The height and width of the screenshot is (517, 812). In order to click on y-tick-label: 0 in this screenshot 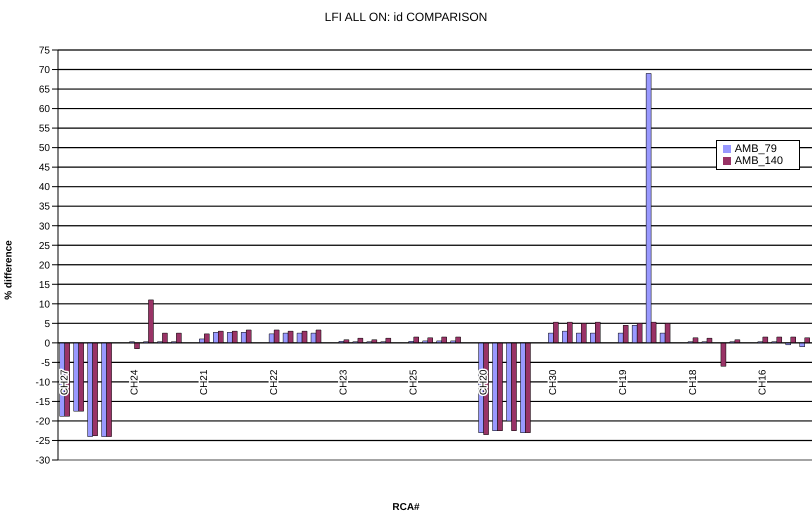, I will do `click(47, 344)`.